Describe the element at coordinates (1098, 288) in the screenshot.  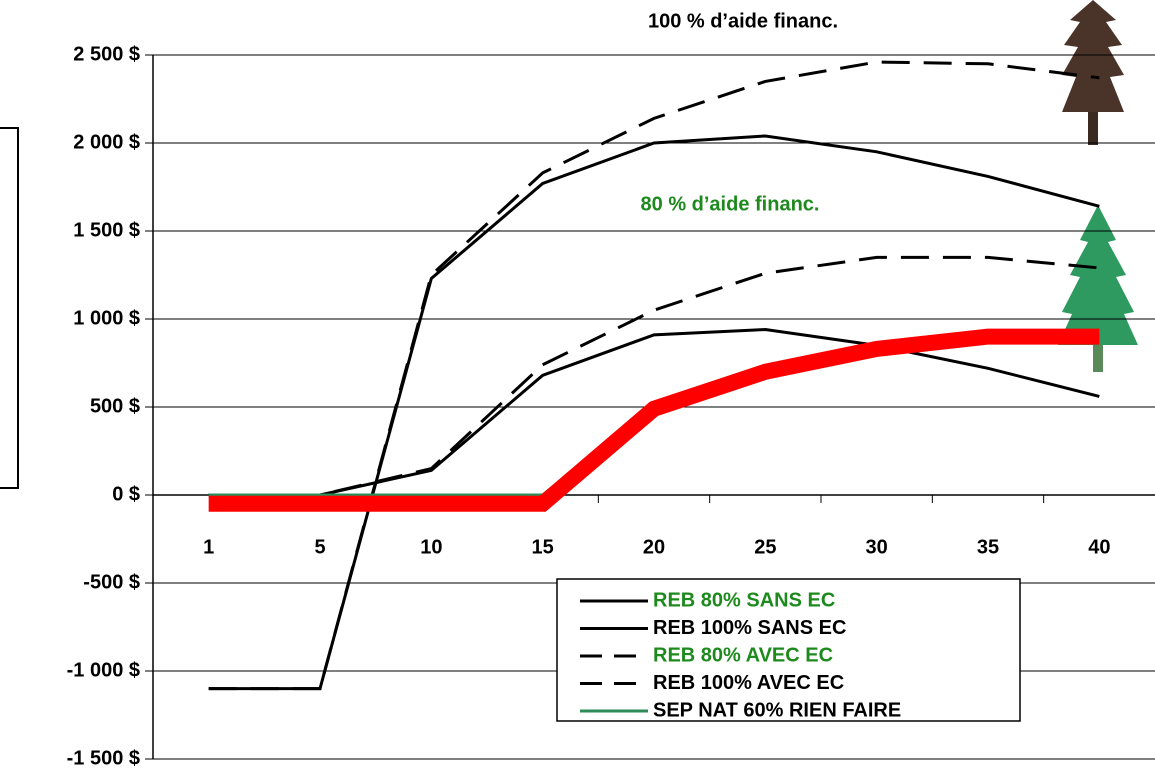
I see `green-tree` at that location.